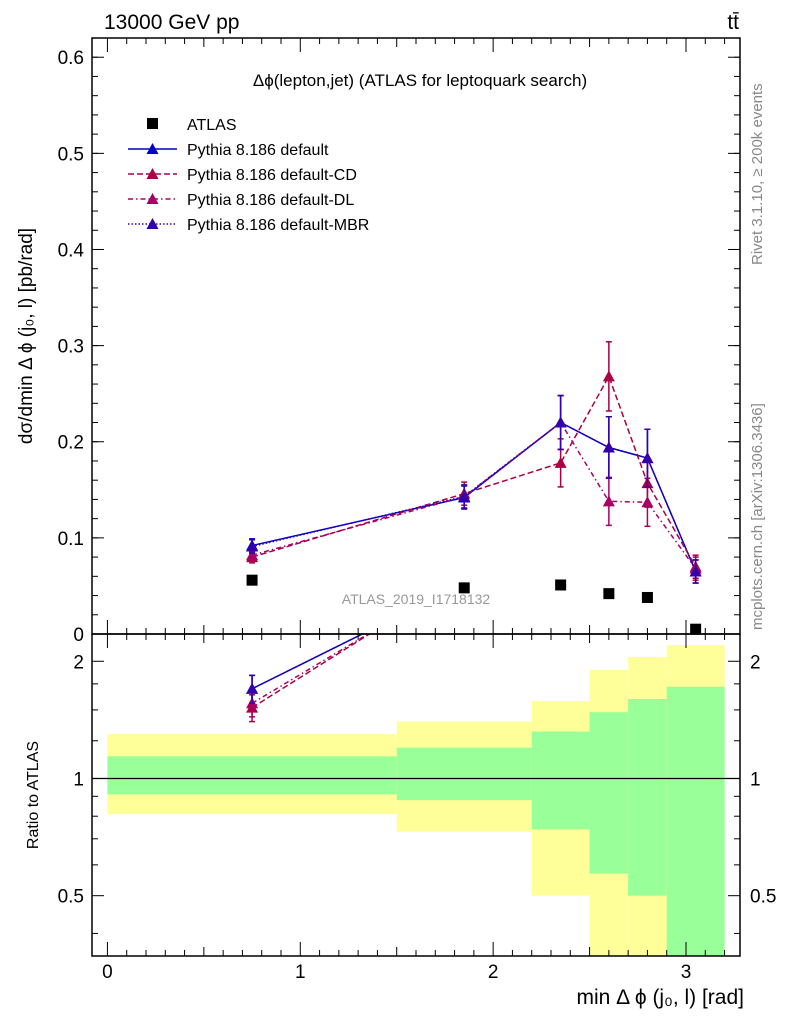 The width and height of the screenshot is (786, 1029). What do you see at coordinates (660, 997) in the screenshot?
I see `x-axis-label: min Δ ϕ (j₀, l) [rad]` at bounding box center [660, 997].